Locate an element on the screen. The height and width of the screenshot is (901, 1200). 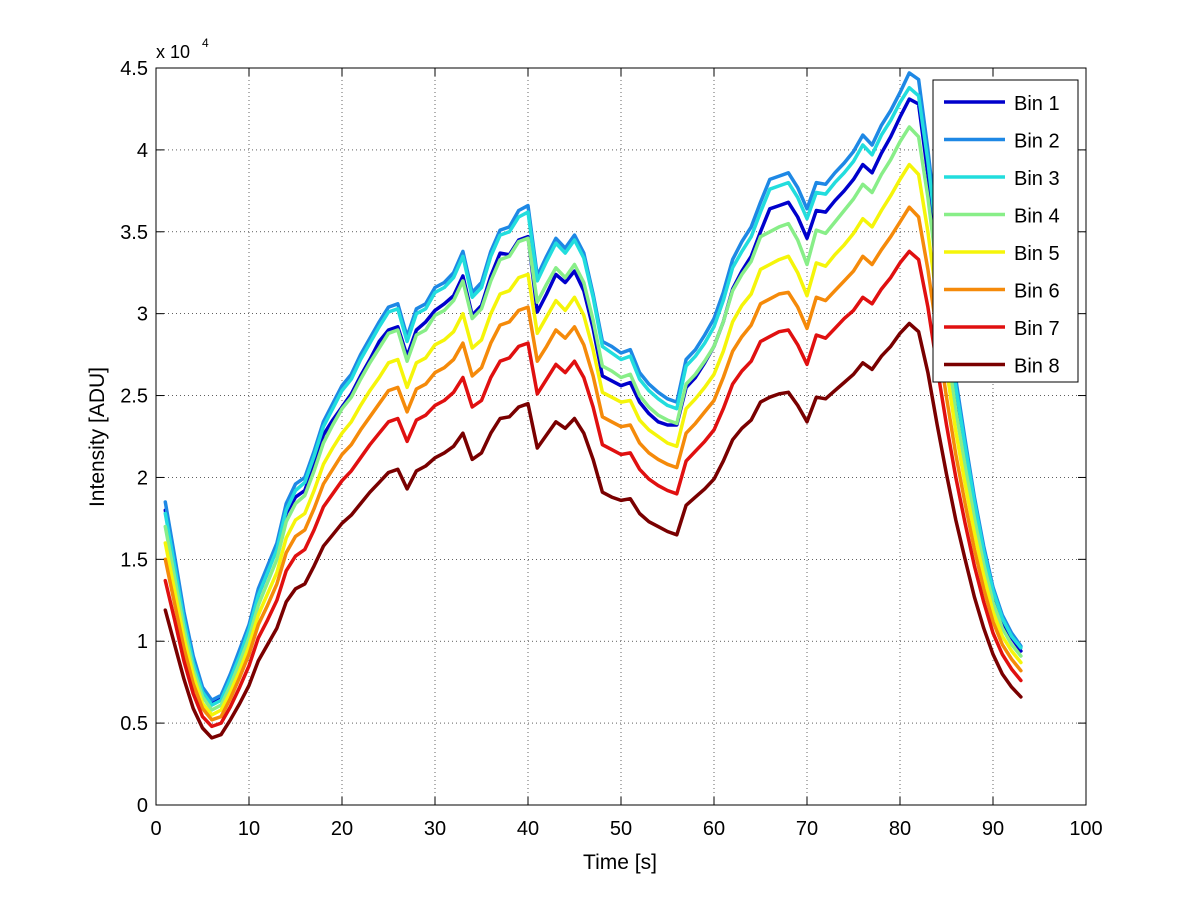
legend: Bin 1 Bin 2 Bin 3 Bin 4 Bin 5 Bin 6 Bin 7 Bin 8 is located at coordinates (1005, 231).